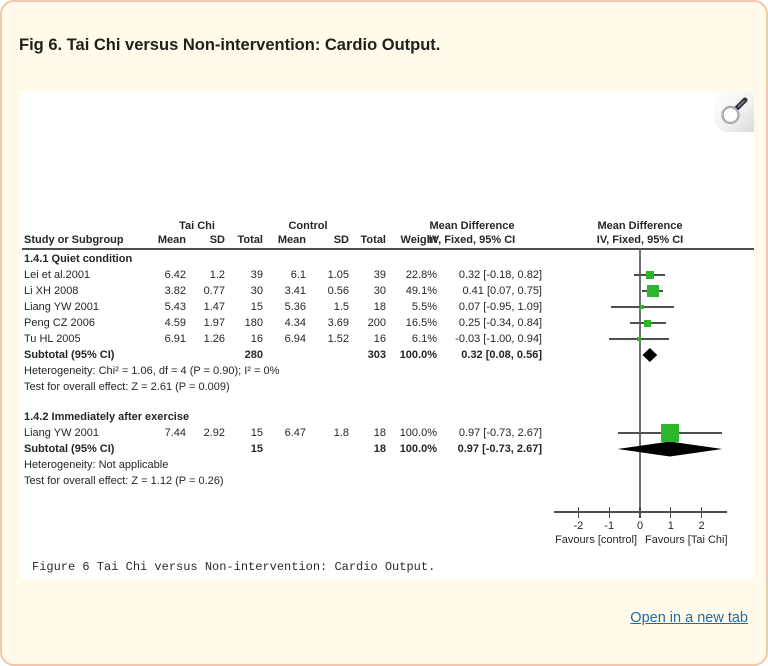 The image size is (768, 666). Describe the element at coordinates (500, 275) in the screenshot. I see `ci-text: 0.32 [-0.18, 0.82]` at that location.